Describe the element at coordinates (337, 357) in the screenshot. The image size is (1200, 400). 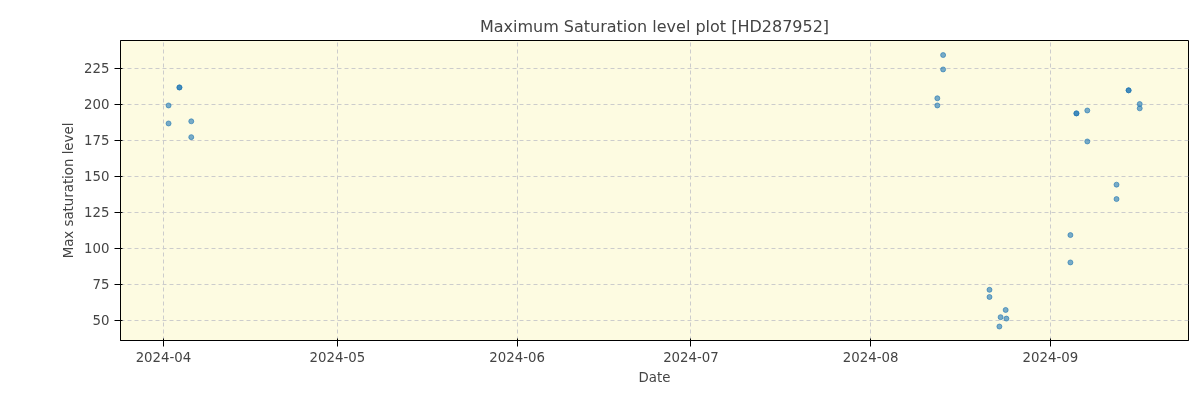
I see `x-tick-label: 2024-05` at that location.